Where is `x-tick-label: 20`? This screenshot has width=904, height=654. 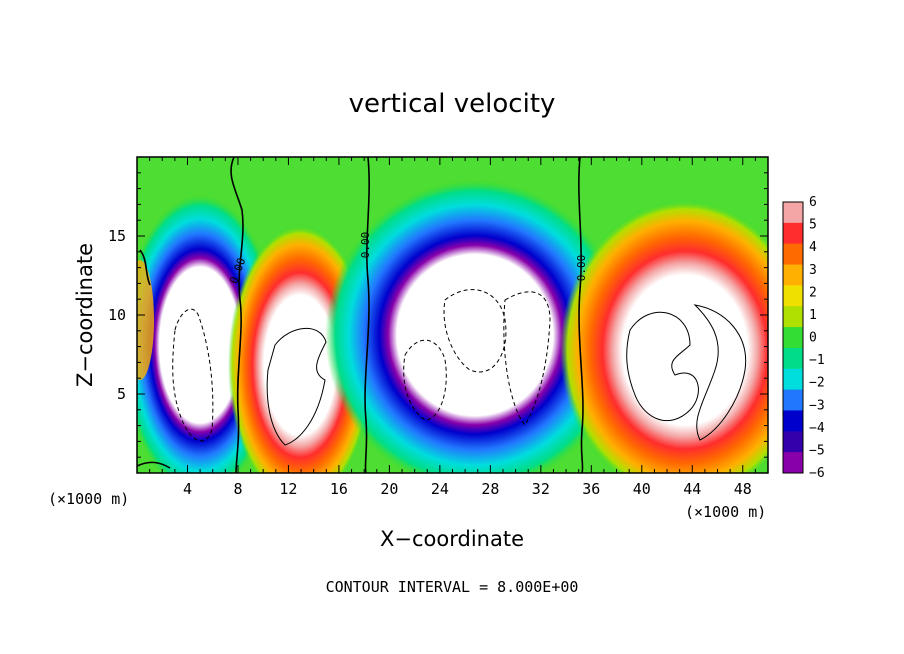
x-tick-label: 20 is located at coordinates (389, 489).